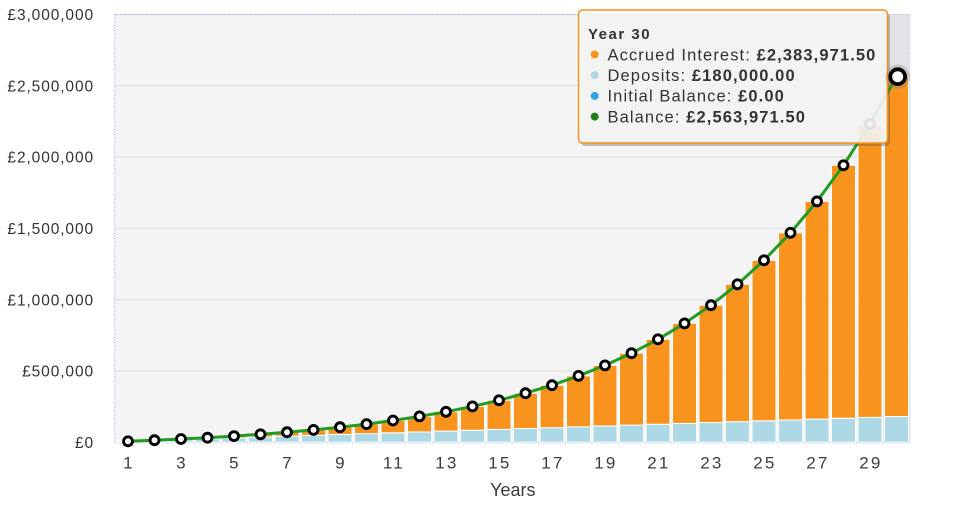 This screenshot has width=954, height=507. I want to click on svg-text: £0, so click(84, 443).